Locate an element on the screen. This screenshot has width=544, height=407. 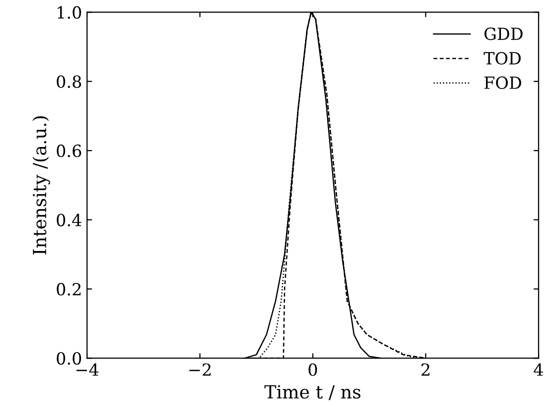
y-tick-label: 0.6 is located at coordinates (69, 151).